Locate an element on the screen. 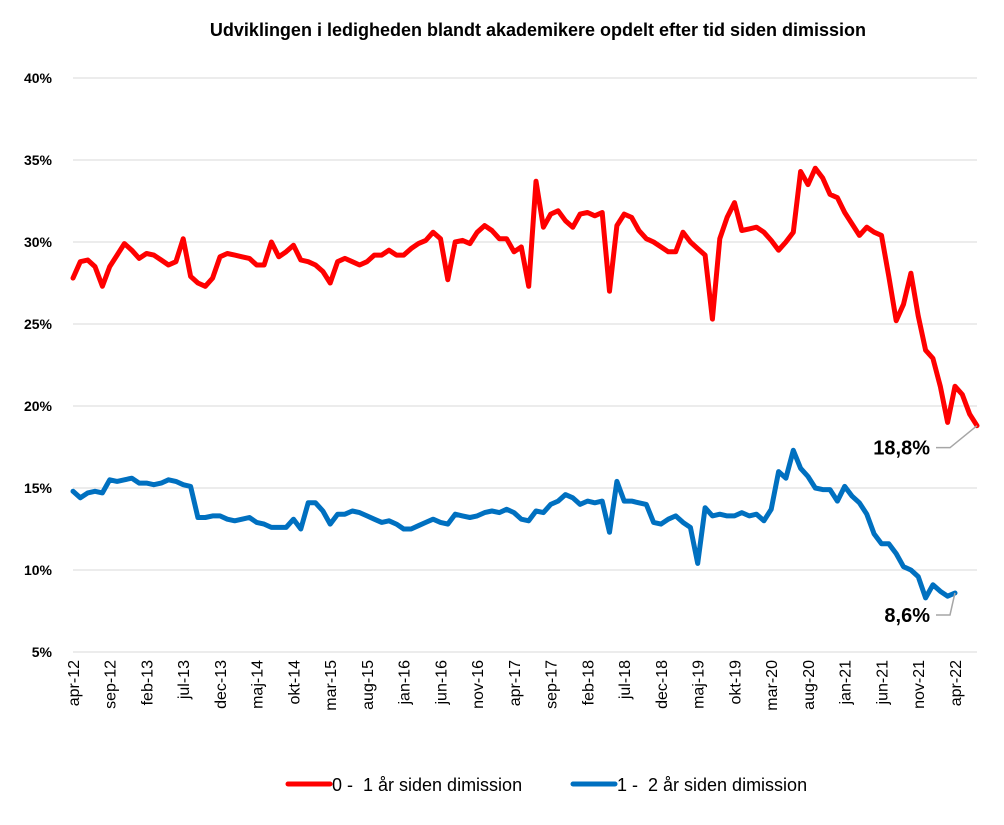  annotation-label: 18,8% is located at coordinates (901, 449).